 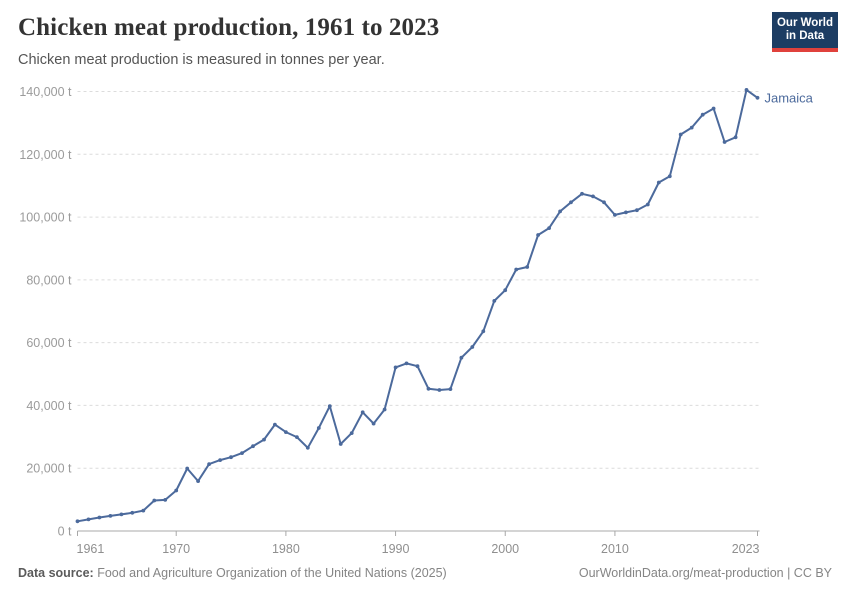 I want to click on y-axis-tick-label: 140,000 t, so click(x=45, y=92).